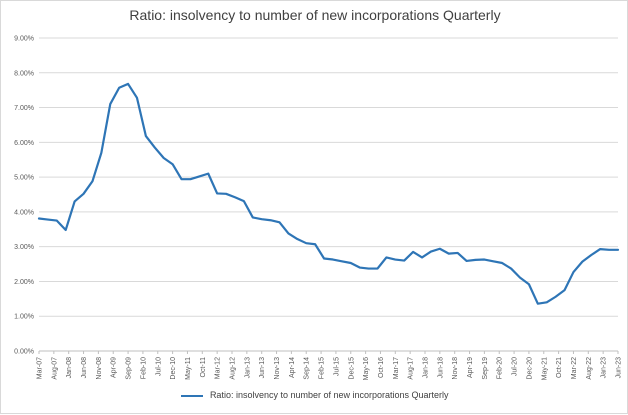  Describe the element at coordinates (143, 368) in the screenshot. I see `x-tick-label: Feb-10` at that location.